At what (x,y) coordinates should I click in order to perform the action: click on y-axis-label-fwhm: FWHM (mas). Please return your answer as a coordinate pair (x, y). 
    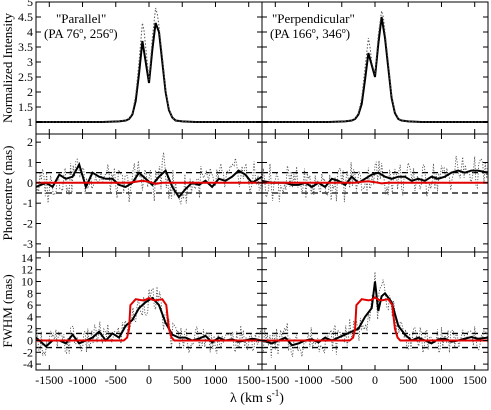
    Looking at the image, I should click on (7, 310).